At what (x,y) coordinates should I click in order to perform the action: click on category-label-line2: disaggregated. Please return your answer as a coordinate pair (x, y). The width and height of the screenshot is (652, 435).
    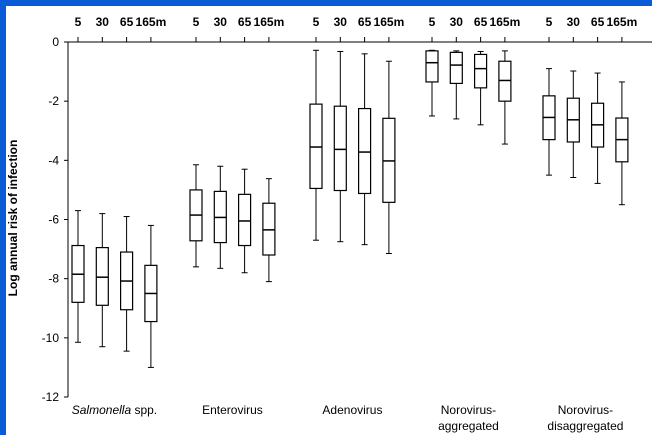
    Looking at the image, I should click on (585, 426).